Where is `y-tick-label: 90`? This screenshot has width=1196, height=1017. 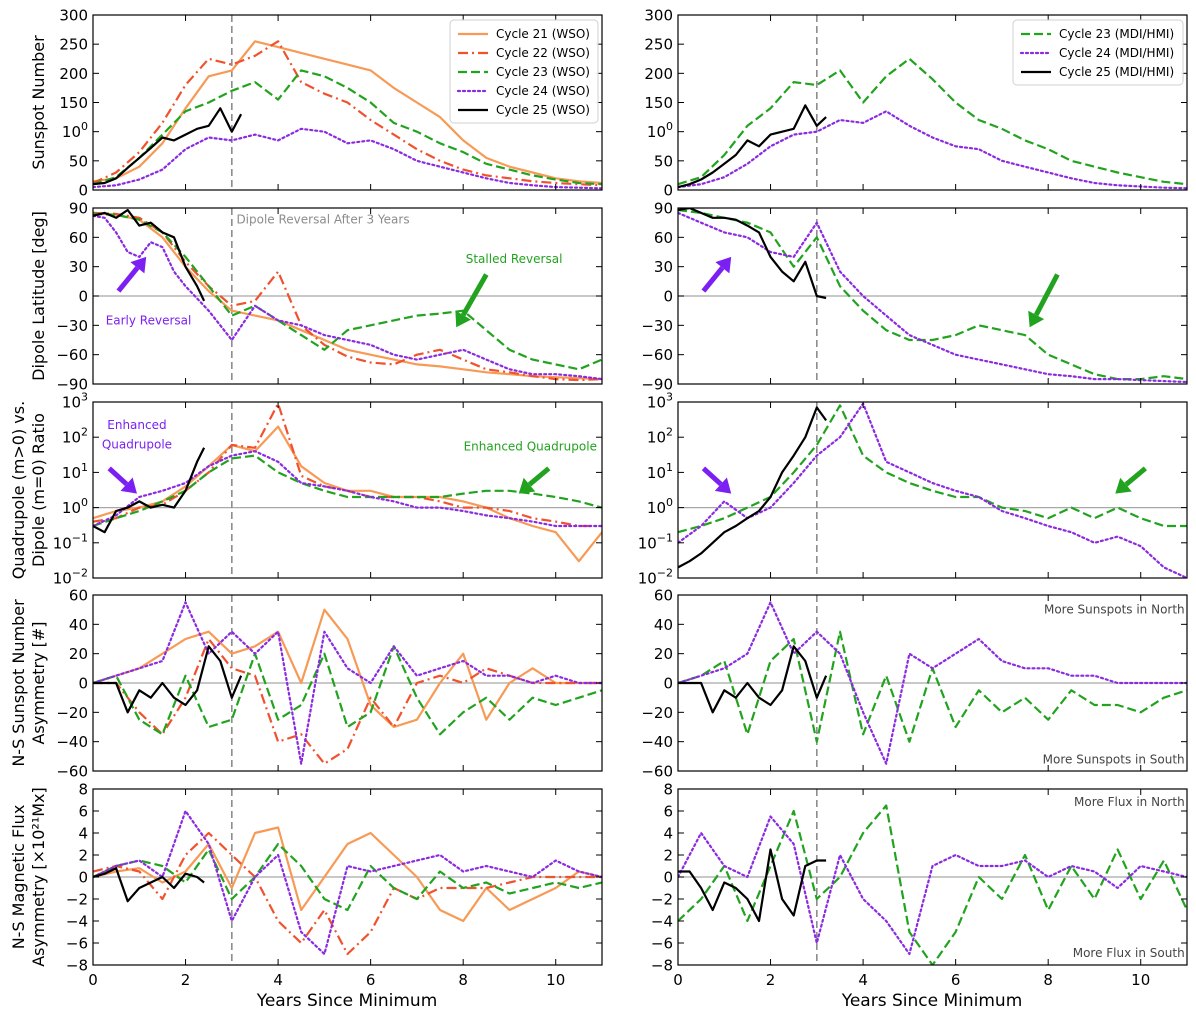
y-tick-label: 90 is located at coordinates (78, 209).